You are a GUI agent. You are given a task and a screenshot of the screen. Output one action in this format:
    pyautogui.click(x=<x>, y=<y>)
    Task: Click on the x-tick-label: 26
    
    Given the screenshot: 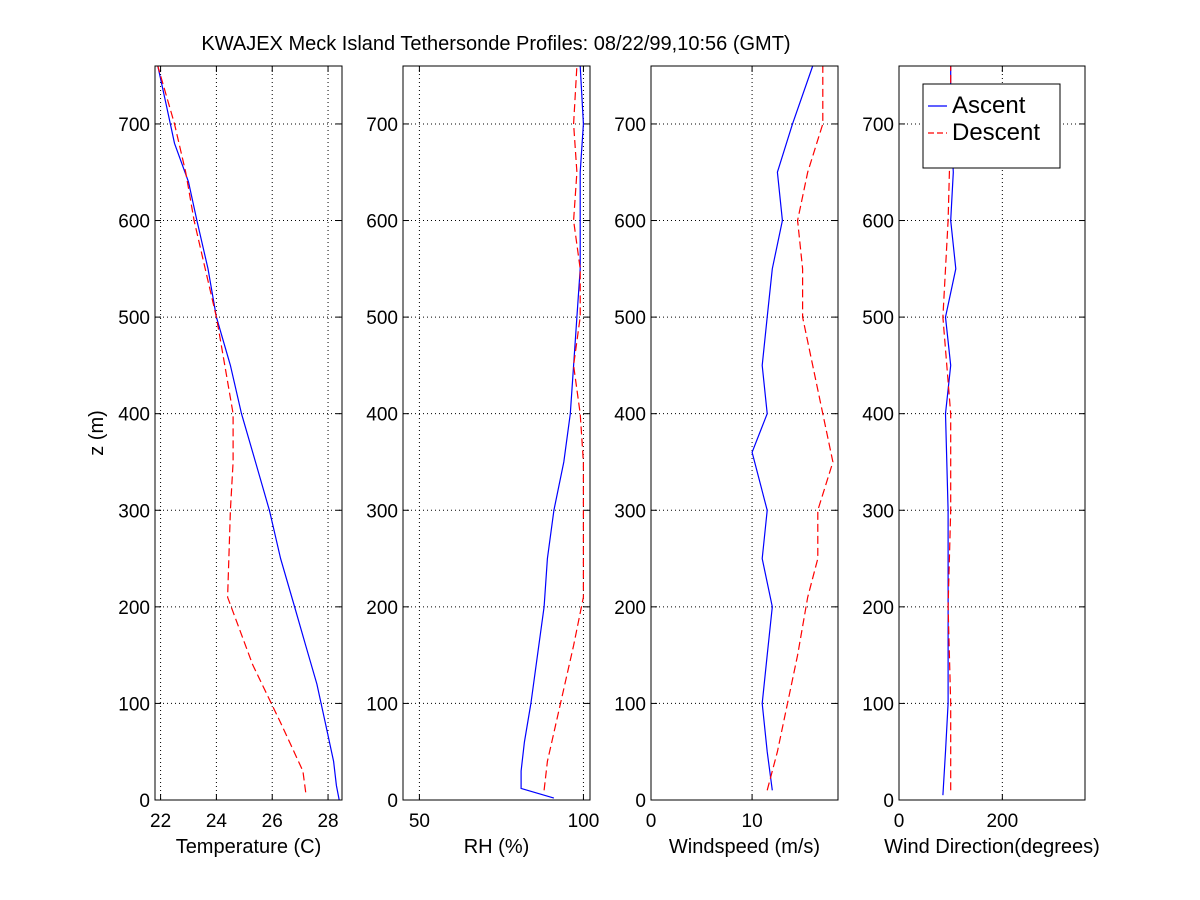 What is the action you would take?
    pyautogui.click(x=272, y=821)
    